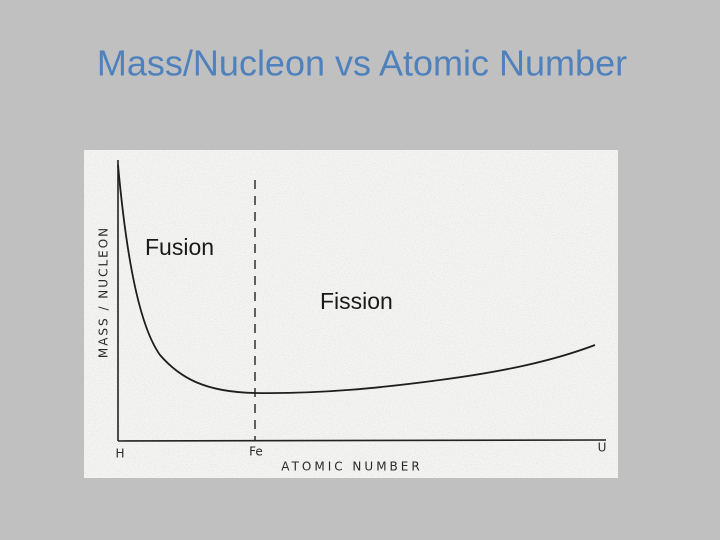 The image size is (720, 540). What do you see at coordinates (256, 452) in the screenshot?
I see `x-label: Fe` at bounding box center [256, 452].